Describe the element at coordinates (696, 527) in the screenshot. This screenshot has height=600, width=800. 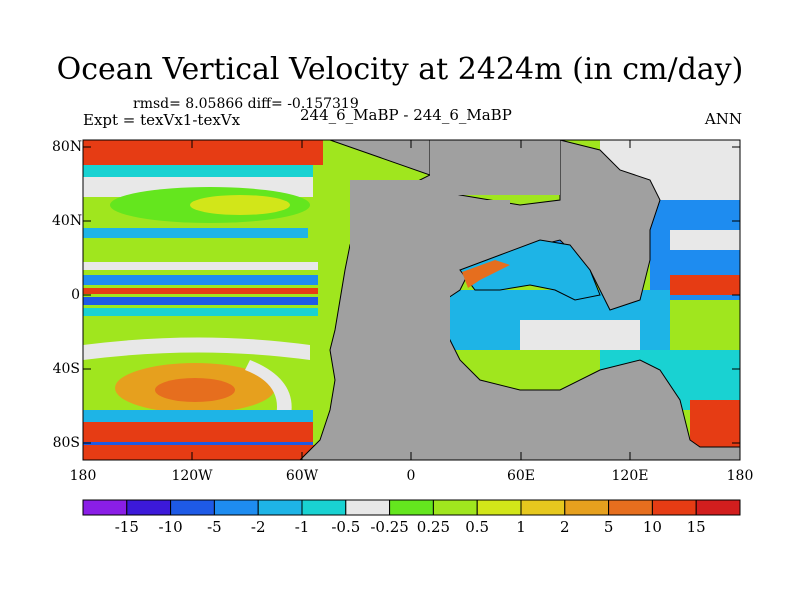
I see `colorbar-label: 15` at that location.